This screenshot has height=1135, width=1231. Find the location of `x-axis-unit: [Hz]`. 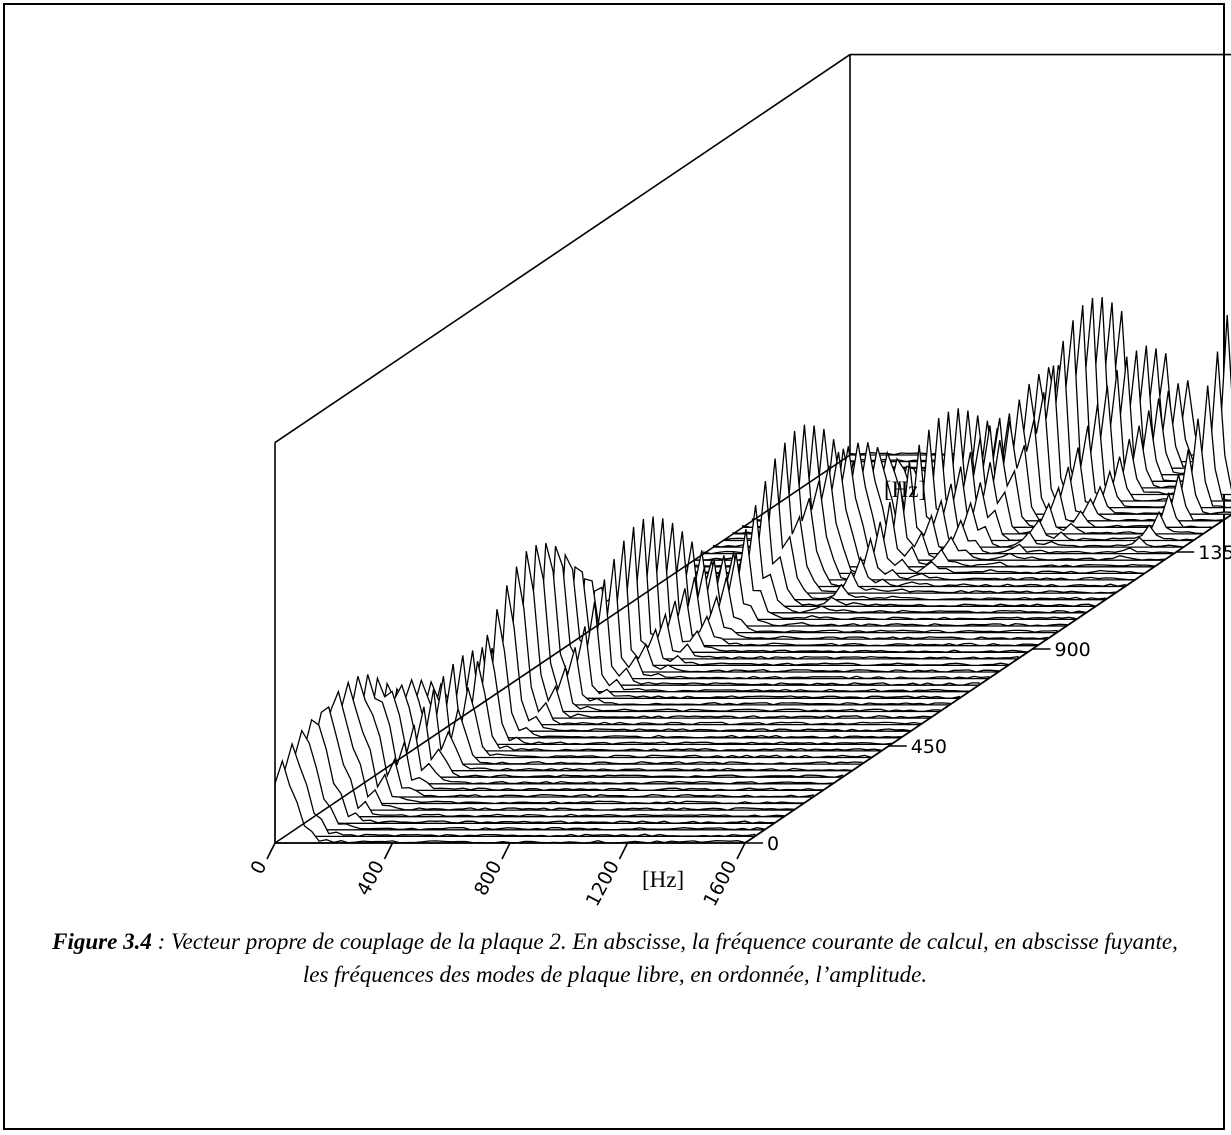

x-axis-unit: [Hz] is located at coordinates (663, 879).